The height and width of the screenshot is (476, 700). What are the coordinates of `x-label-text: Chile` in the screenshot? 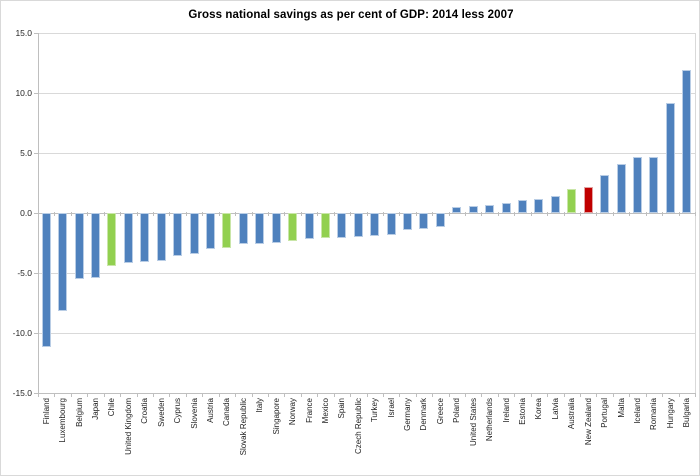 It's located at (112, 407).